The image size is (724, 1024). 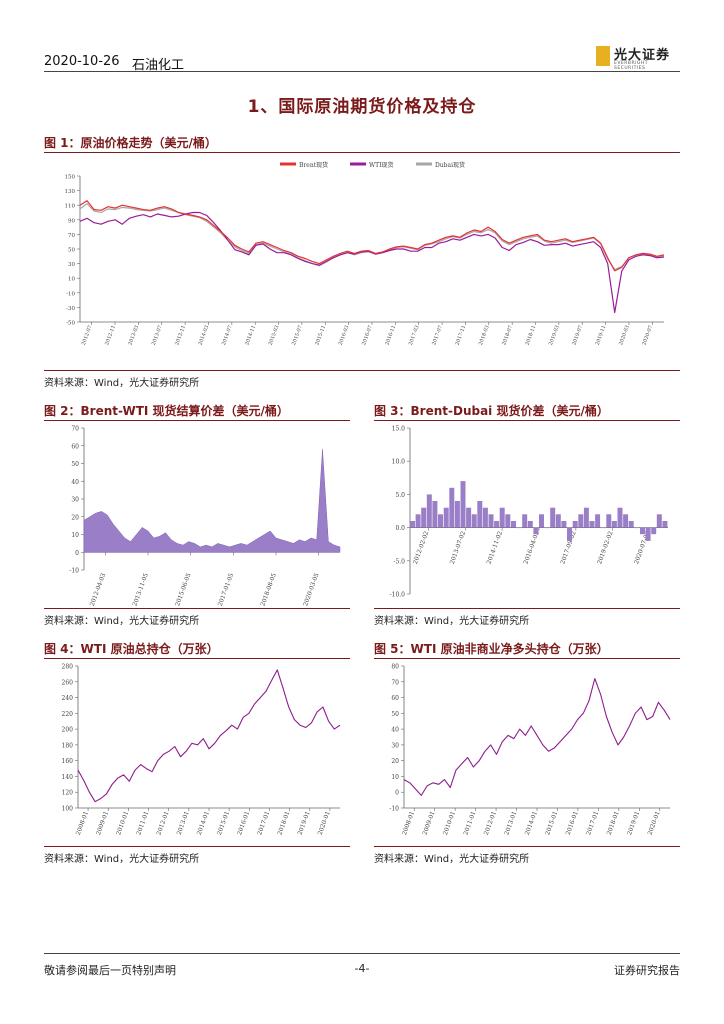 What do you see at coordinates (320, 336) in the screenshot?
I see `fig1-x-tick-label: 2015-11` at bounding box center [320, 336].